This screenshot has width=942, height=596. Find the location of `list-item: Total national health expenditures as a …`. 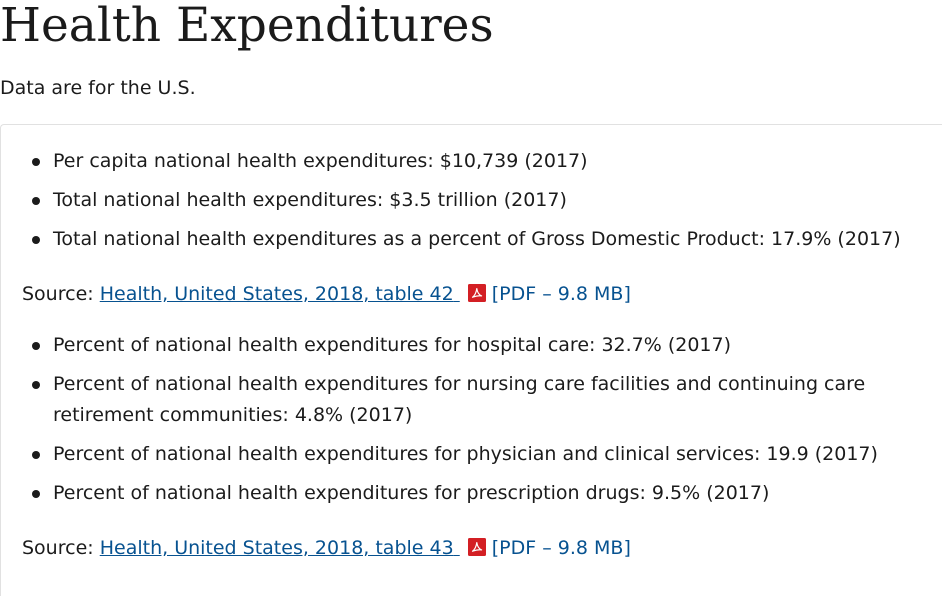

list-item: Total national health expenditures as a … is located at coordinates (482, 239).